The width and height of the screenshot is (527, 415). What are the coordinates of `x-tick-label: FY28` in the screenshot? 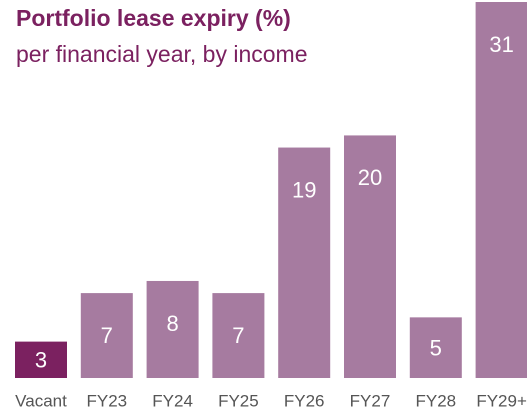 It's located at (435, 400).